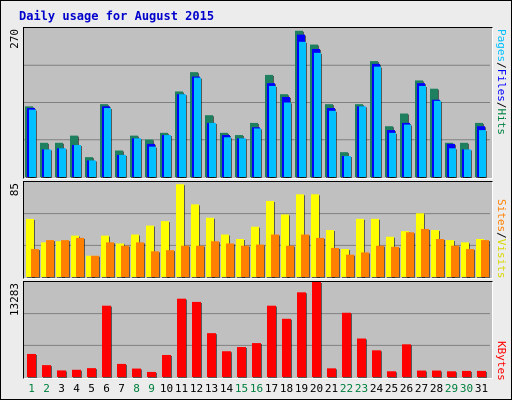 This screenshot has width=512, height=400. Describe the element at coordinates (501, 235) in the screenshot. I see `legend-sep-3: /` at that location.